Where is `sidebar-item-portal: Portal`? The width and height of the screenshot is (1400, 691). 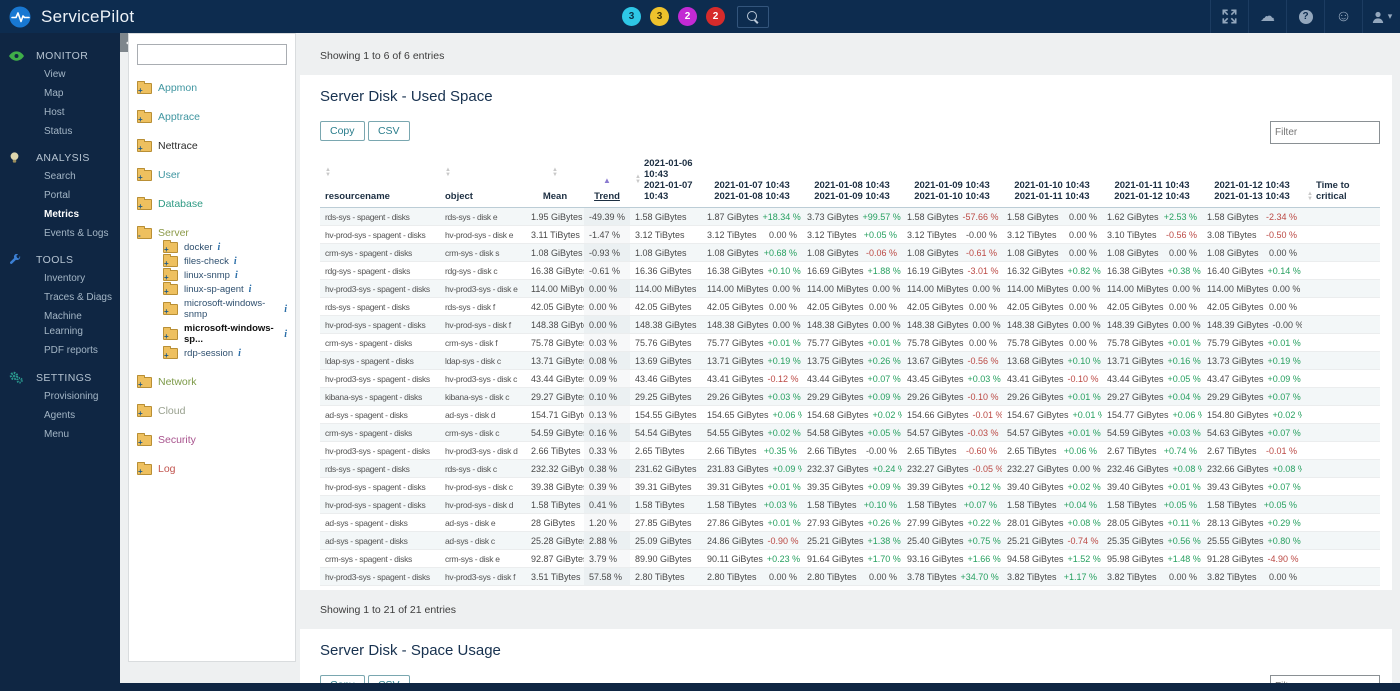 sidebar-item-portal: Portal is located at coordinates (57, 195).